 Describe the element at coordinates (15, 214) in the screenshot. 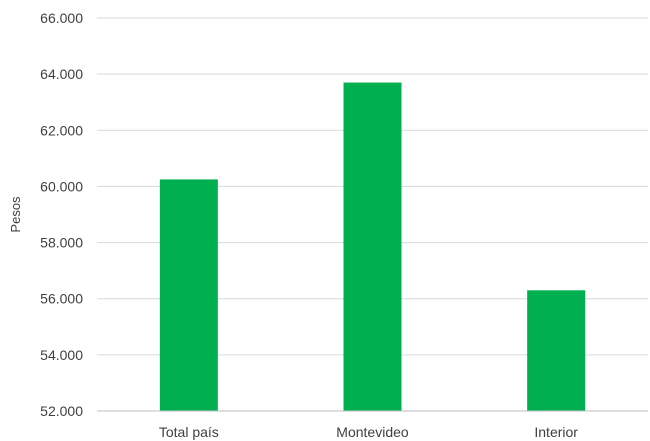

I see `y-axis-title: Pesos` at that location.